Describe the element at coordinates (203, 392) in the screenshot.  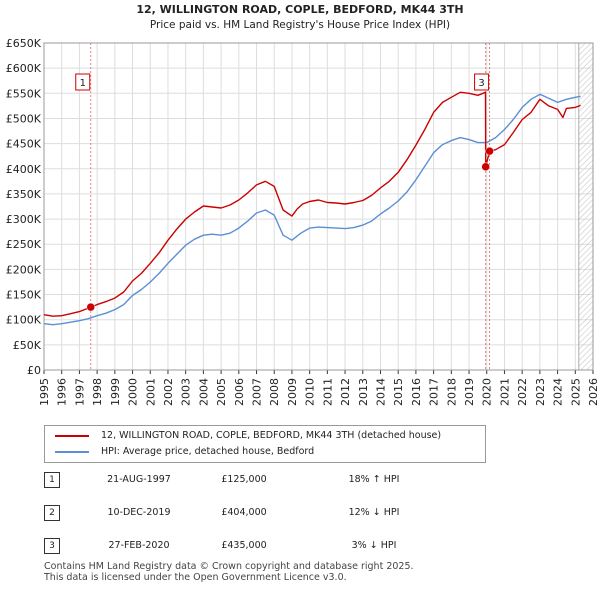
I see `x-tick-label: 2004` at that location.